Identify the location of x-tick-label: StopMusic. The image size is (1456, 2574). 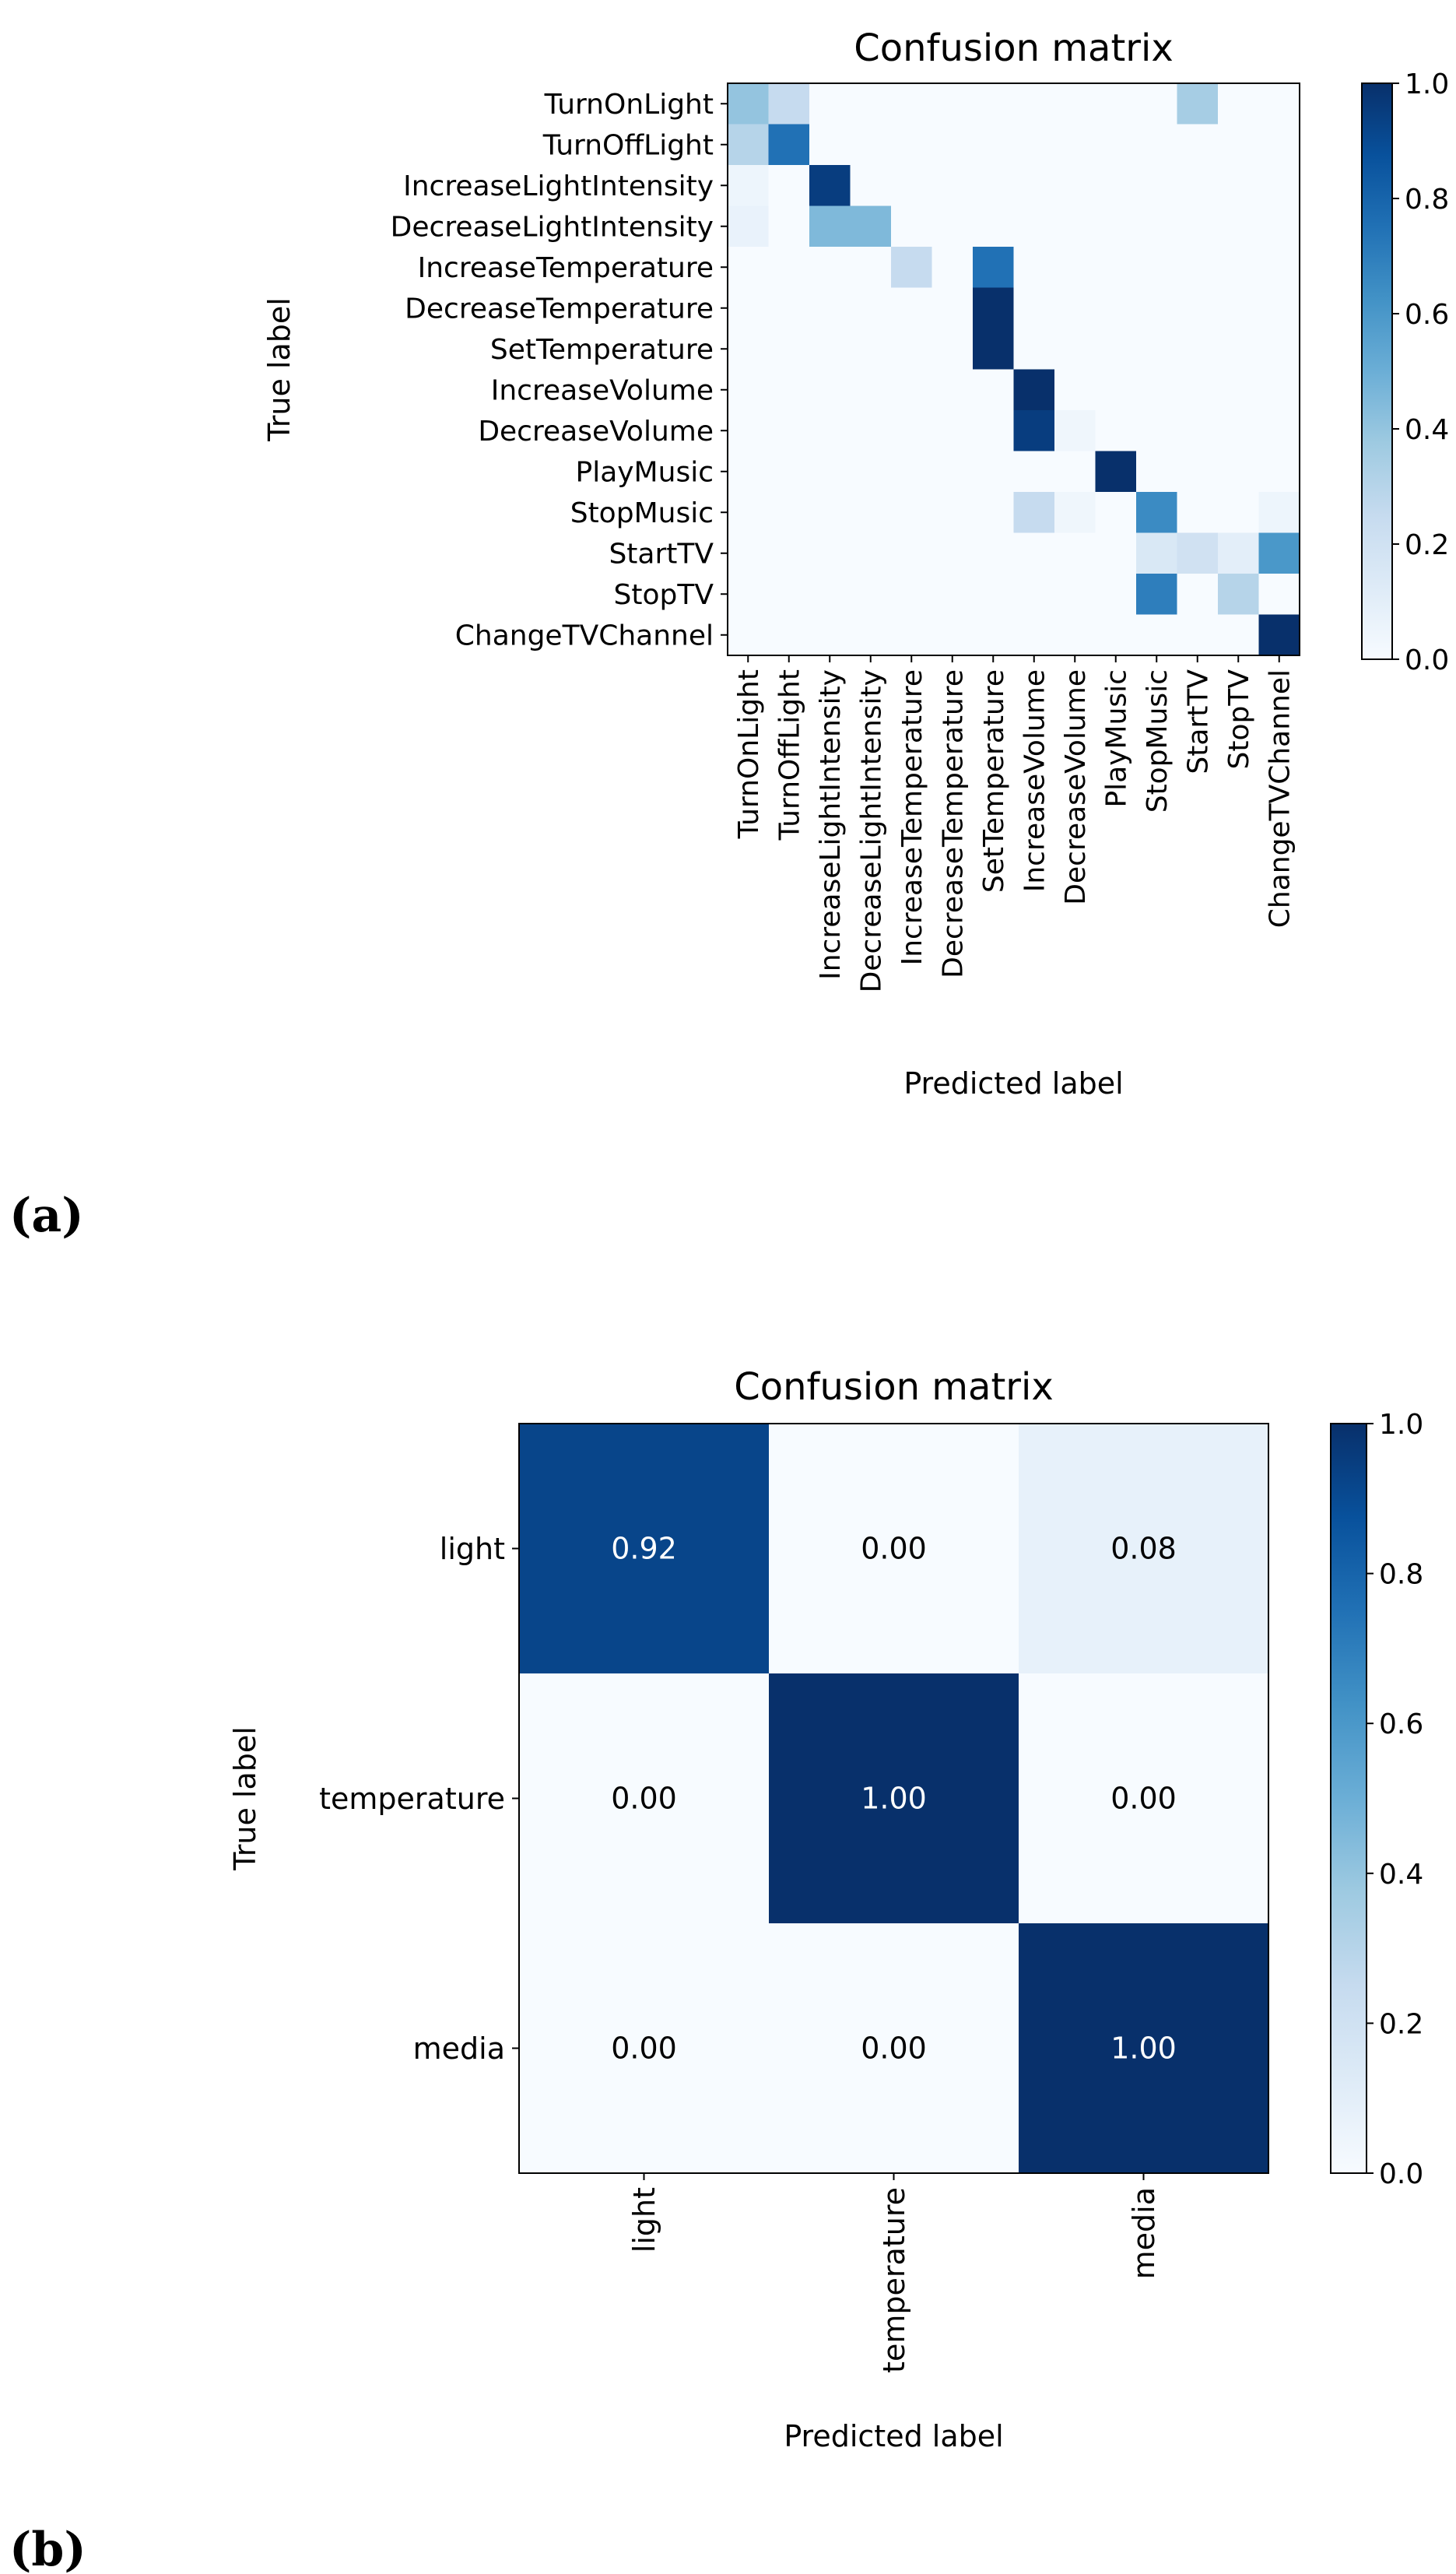
(1158, 741).